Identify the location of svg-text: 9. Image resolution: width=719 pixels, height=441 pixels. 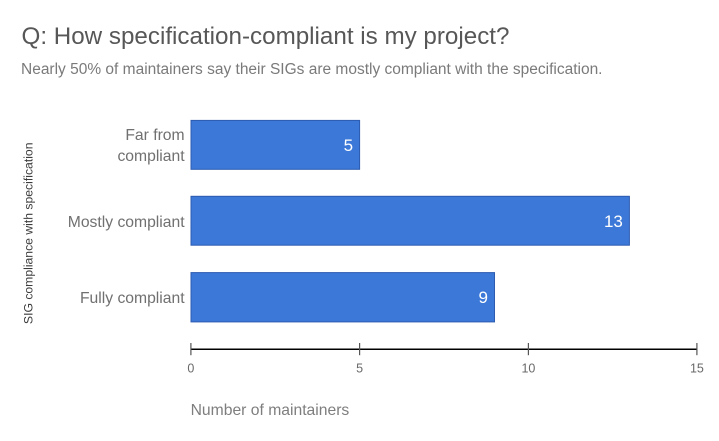
(483, 297).